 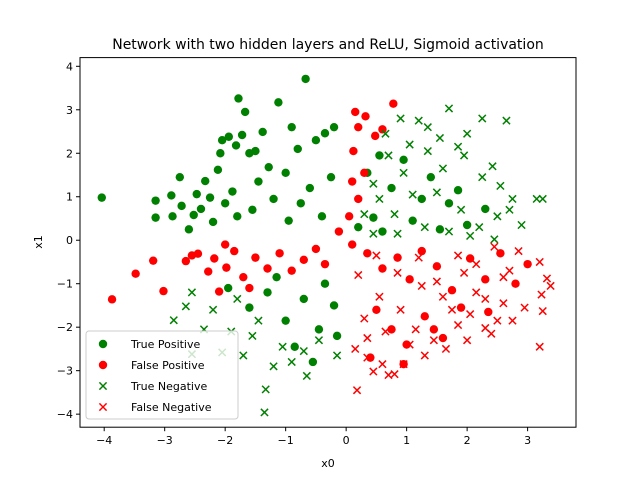 What do you see at coordinates (464, 272) in the screenshot?
I see `point-false-negative-31-stroke-b` at bounding box center [464, 272].